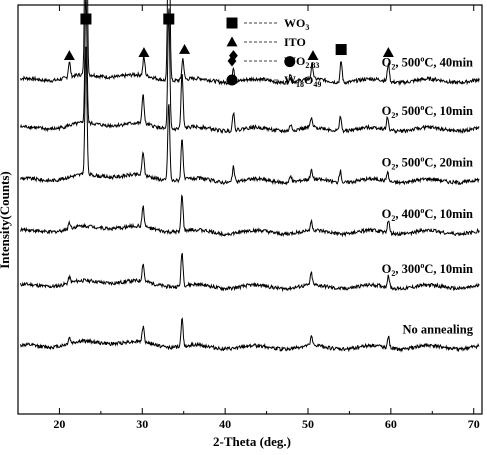 This screenshot has width=487, height=455. I want to click on legend-label-part: O, so click(308, 80).